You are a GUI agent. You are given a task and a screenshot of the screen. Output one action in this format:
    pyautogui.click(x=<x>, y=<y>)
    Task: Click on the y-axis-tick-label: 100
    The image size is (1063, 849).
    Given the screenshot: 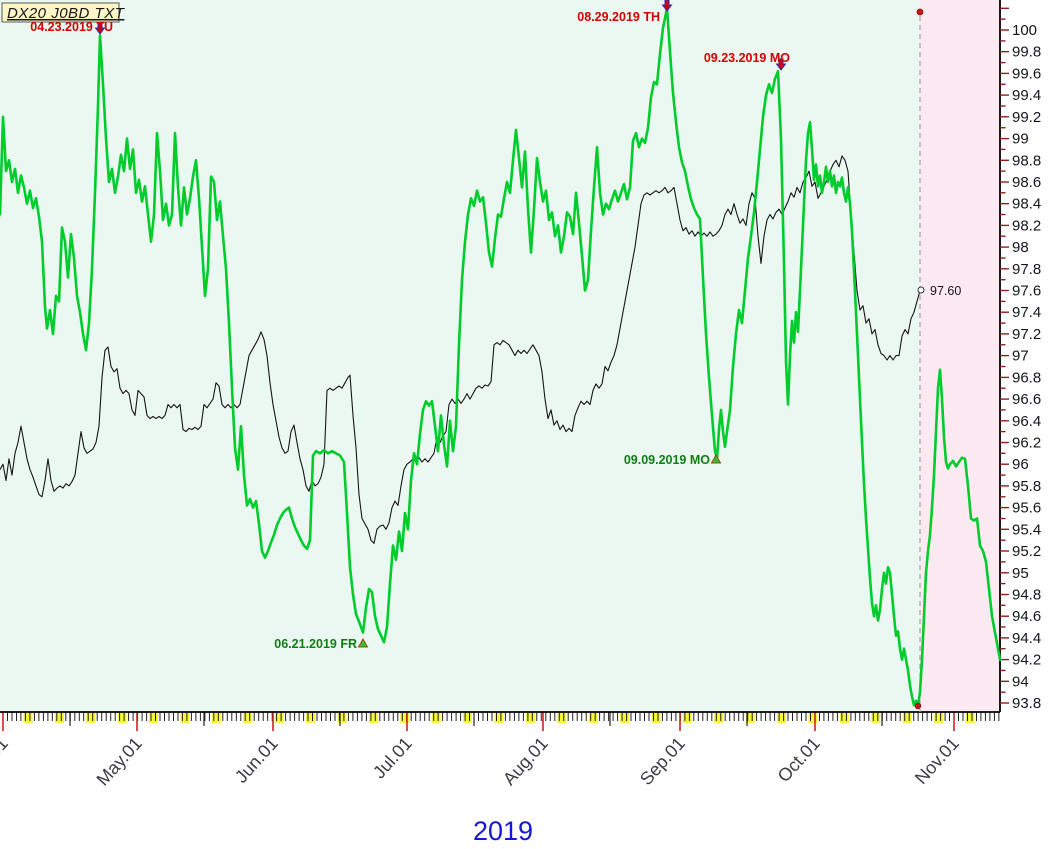 What is the action you would take?
    pyautogui.click(x=1024, y=30)
    